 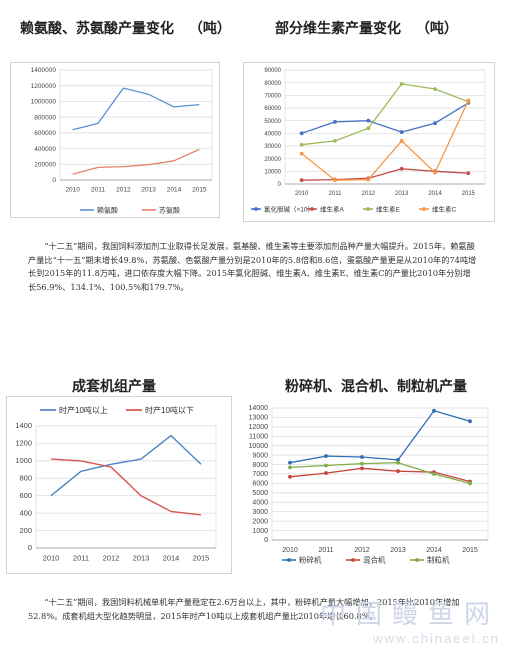 I want to click on legend-label: 维生素C, so click(x=444, y=208).